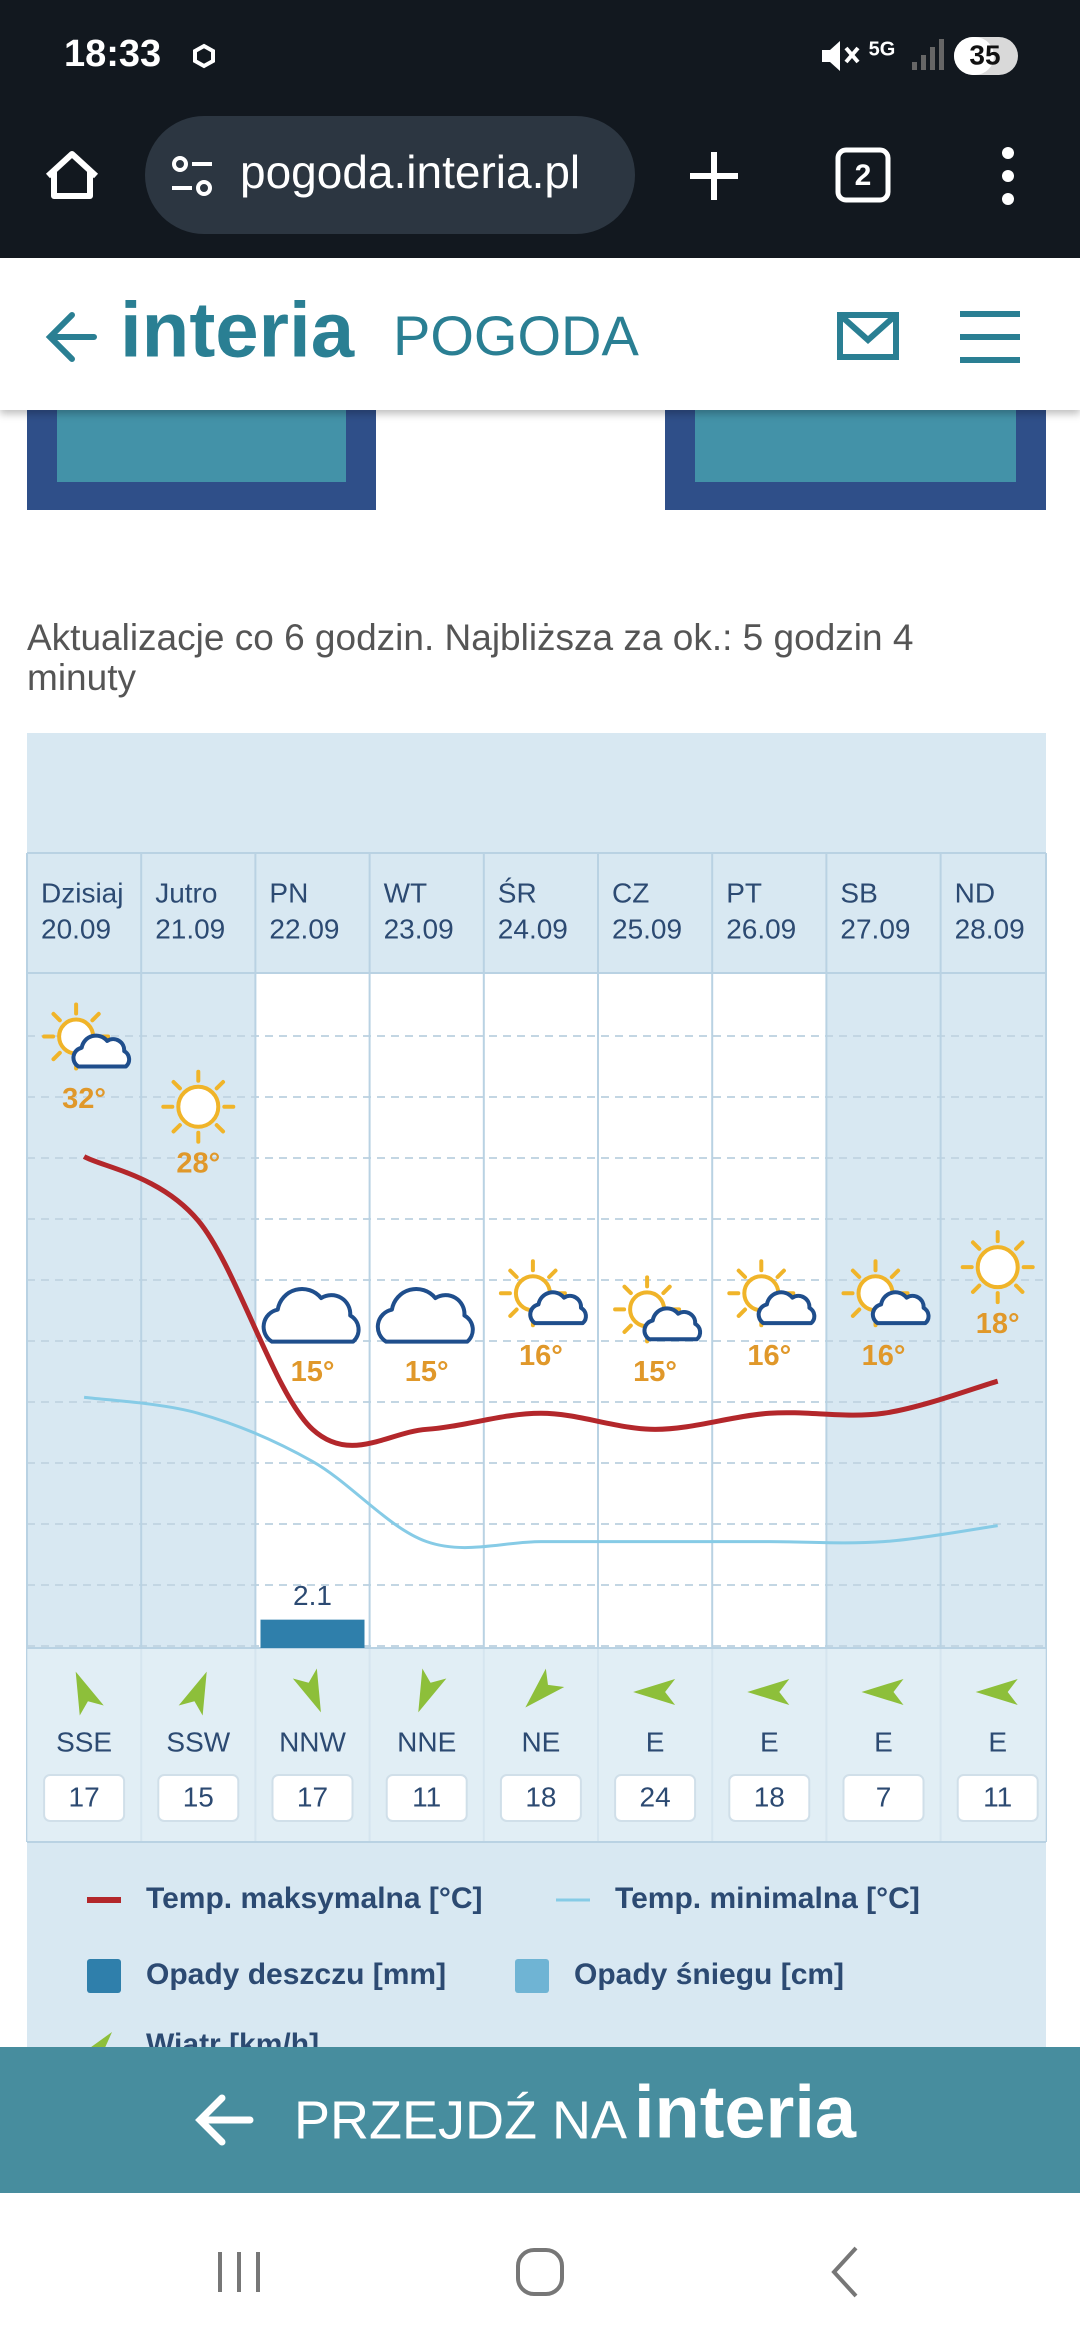 The height and width of the screenshot is (2340, 1080). I want to click on url-text: pogoda.interia.pl, so click(410, 172).